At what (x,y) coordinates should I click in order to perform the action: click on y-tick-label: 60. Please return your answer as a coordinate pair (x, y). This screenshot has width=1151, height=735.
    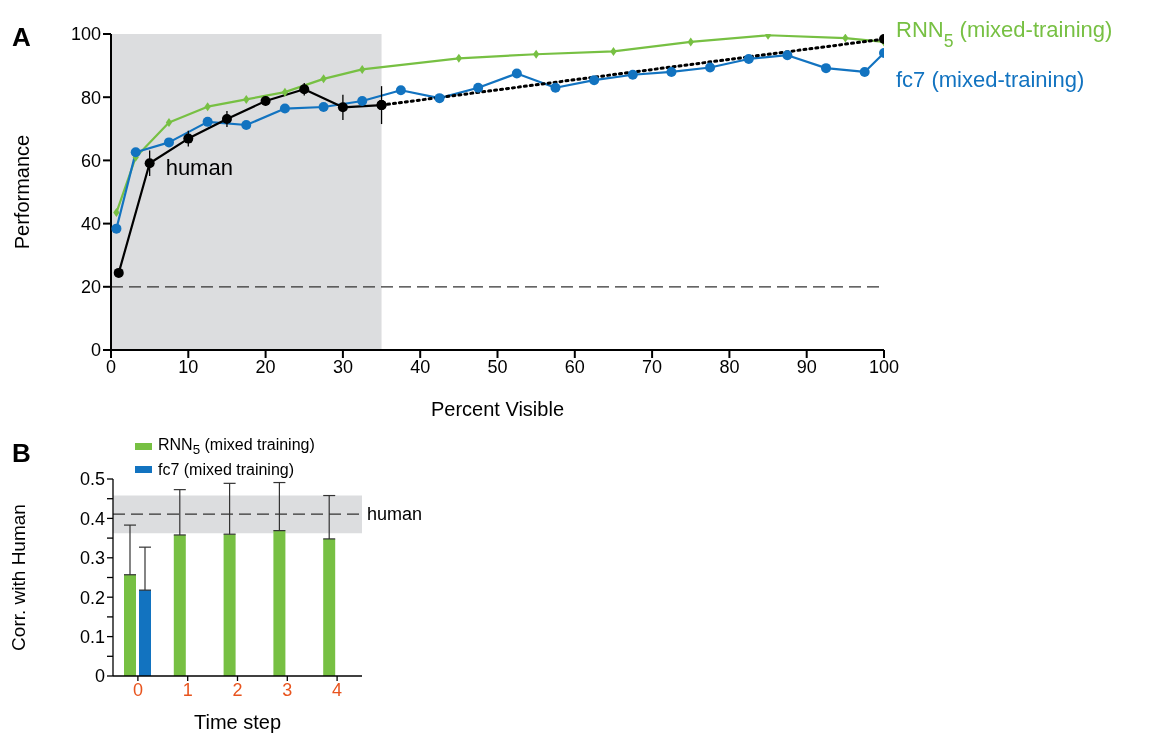
    Looking at the image, I should click on (90, 160).